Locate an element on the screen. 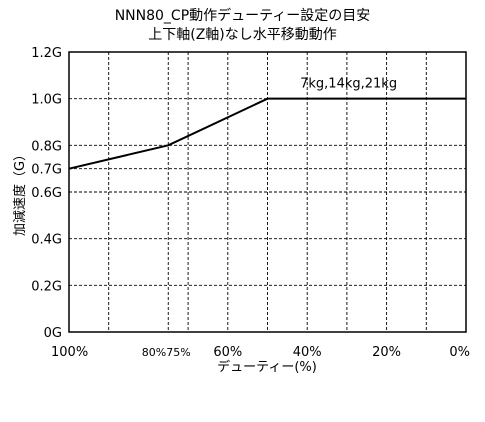  x-tick-label: 0% is located at coordinates (459, 352).